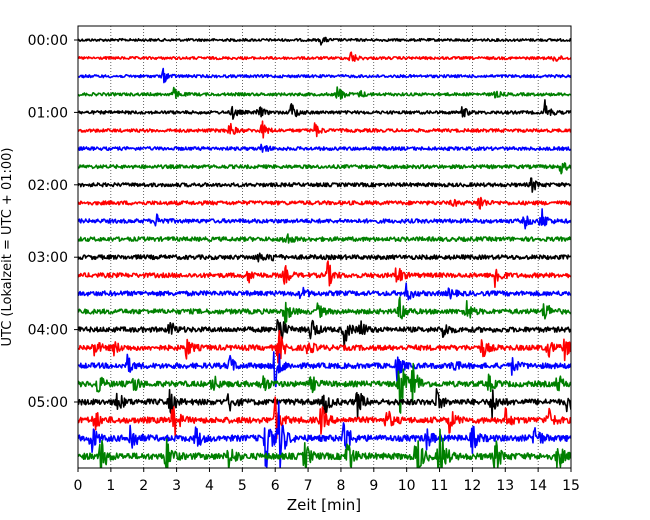 The height and width of the screenshot is (520, 650). What do you see at coordinates (505, 486) in the screenshot?
I see `x-tick-label: 13` at bounding box center [505, 486].